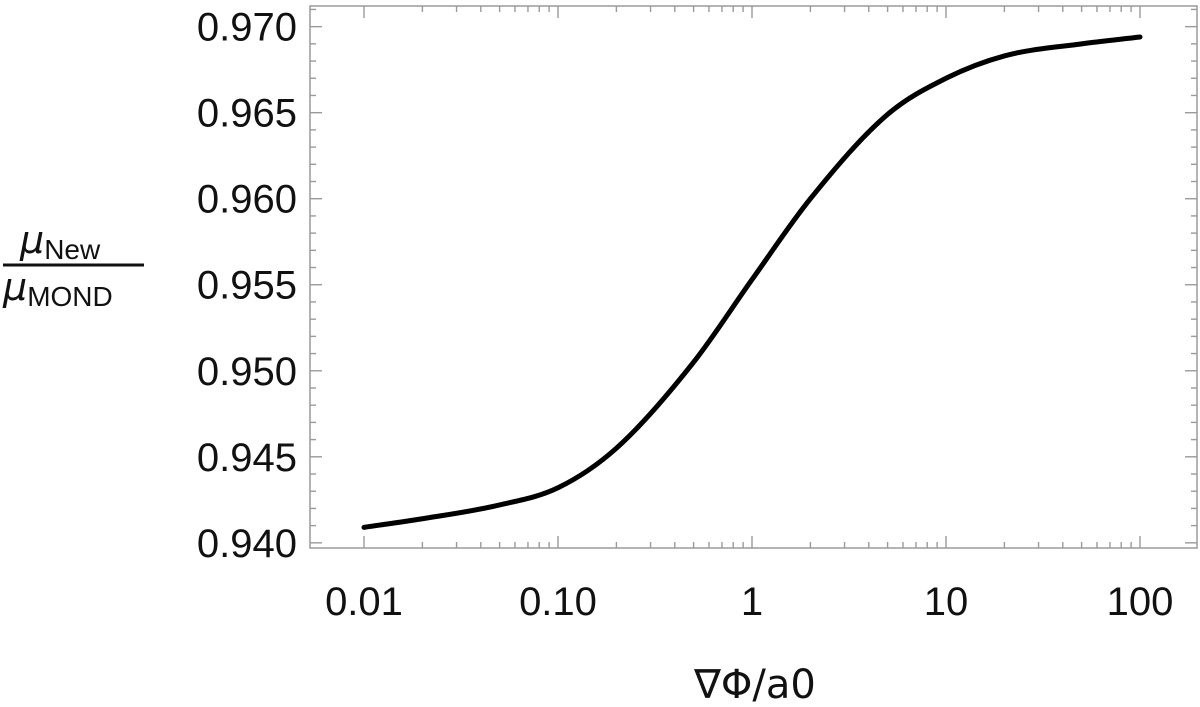  What do you see at coordinates (247, 458) in the screenshot?
I see `y-tick-label: 0.945` at bounding box center [247, 458].